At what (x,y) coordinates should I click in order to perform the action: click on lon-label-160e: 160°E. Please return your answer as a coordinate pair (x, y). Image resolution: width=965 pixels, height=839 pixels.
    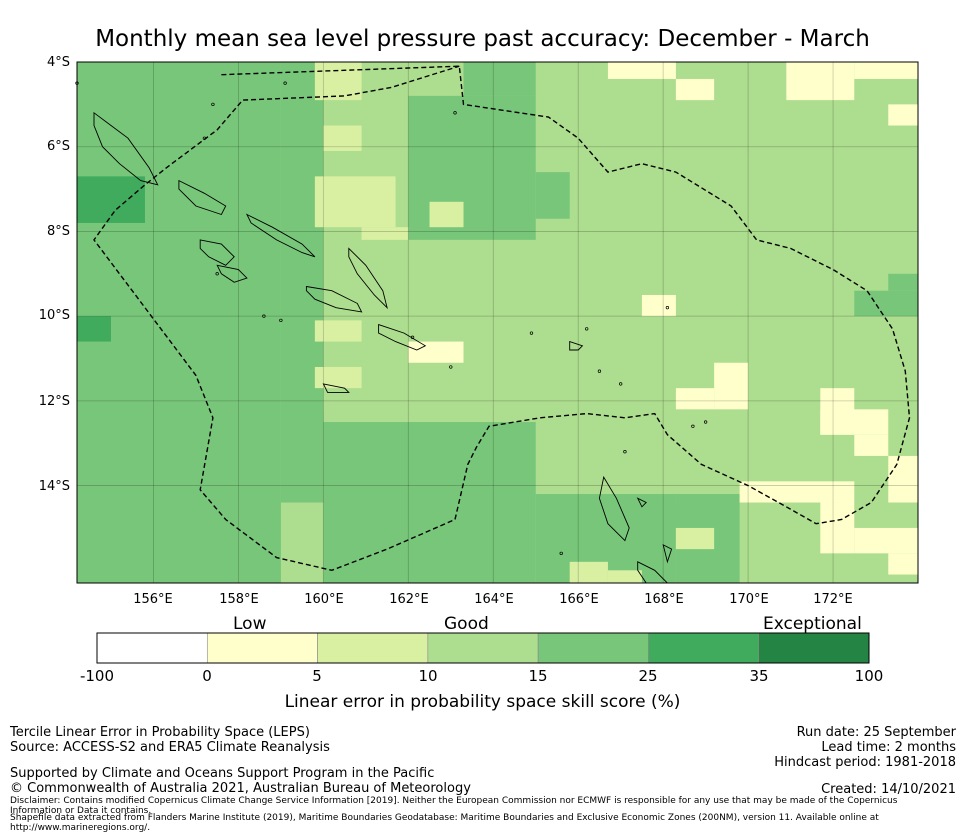
    Looking at the image, I should click on (324, 599).